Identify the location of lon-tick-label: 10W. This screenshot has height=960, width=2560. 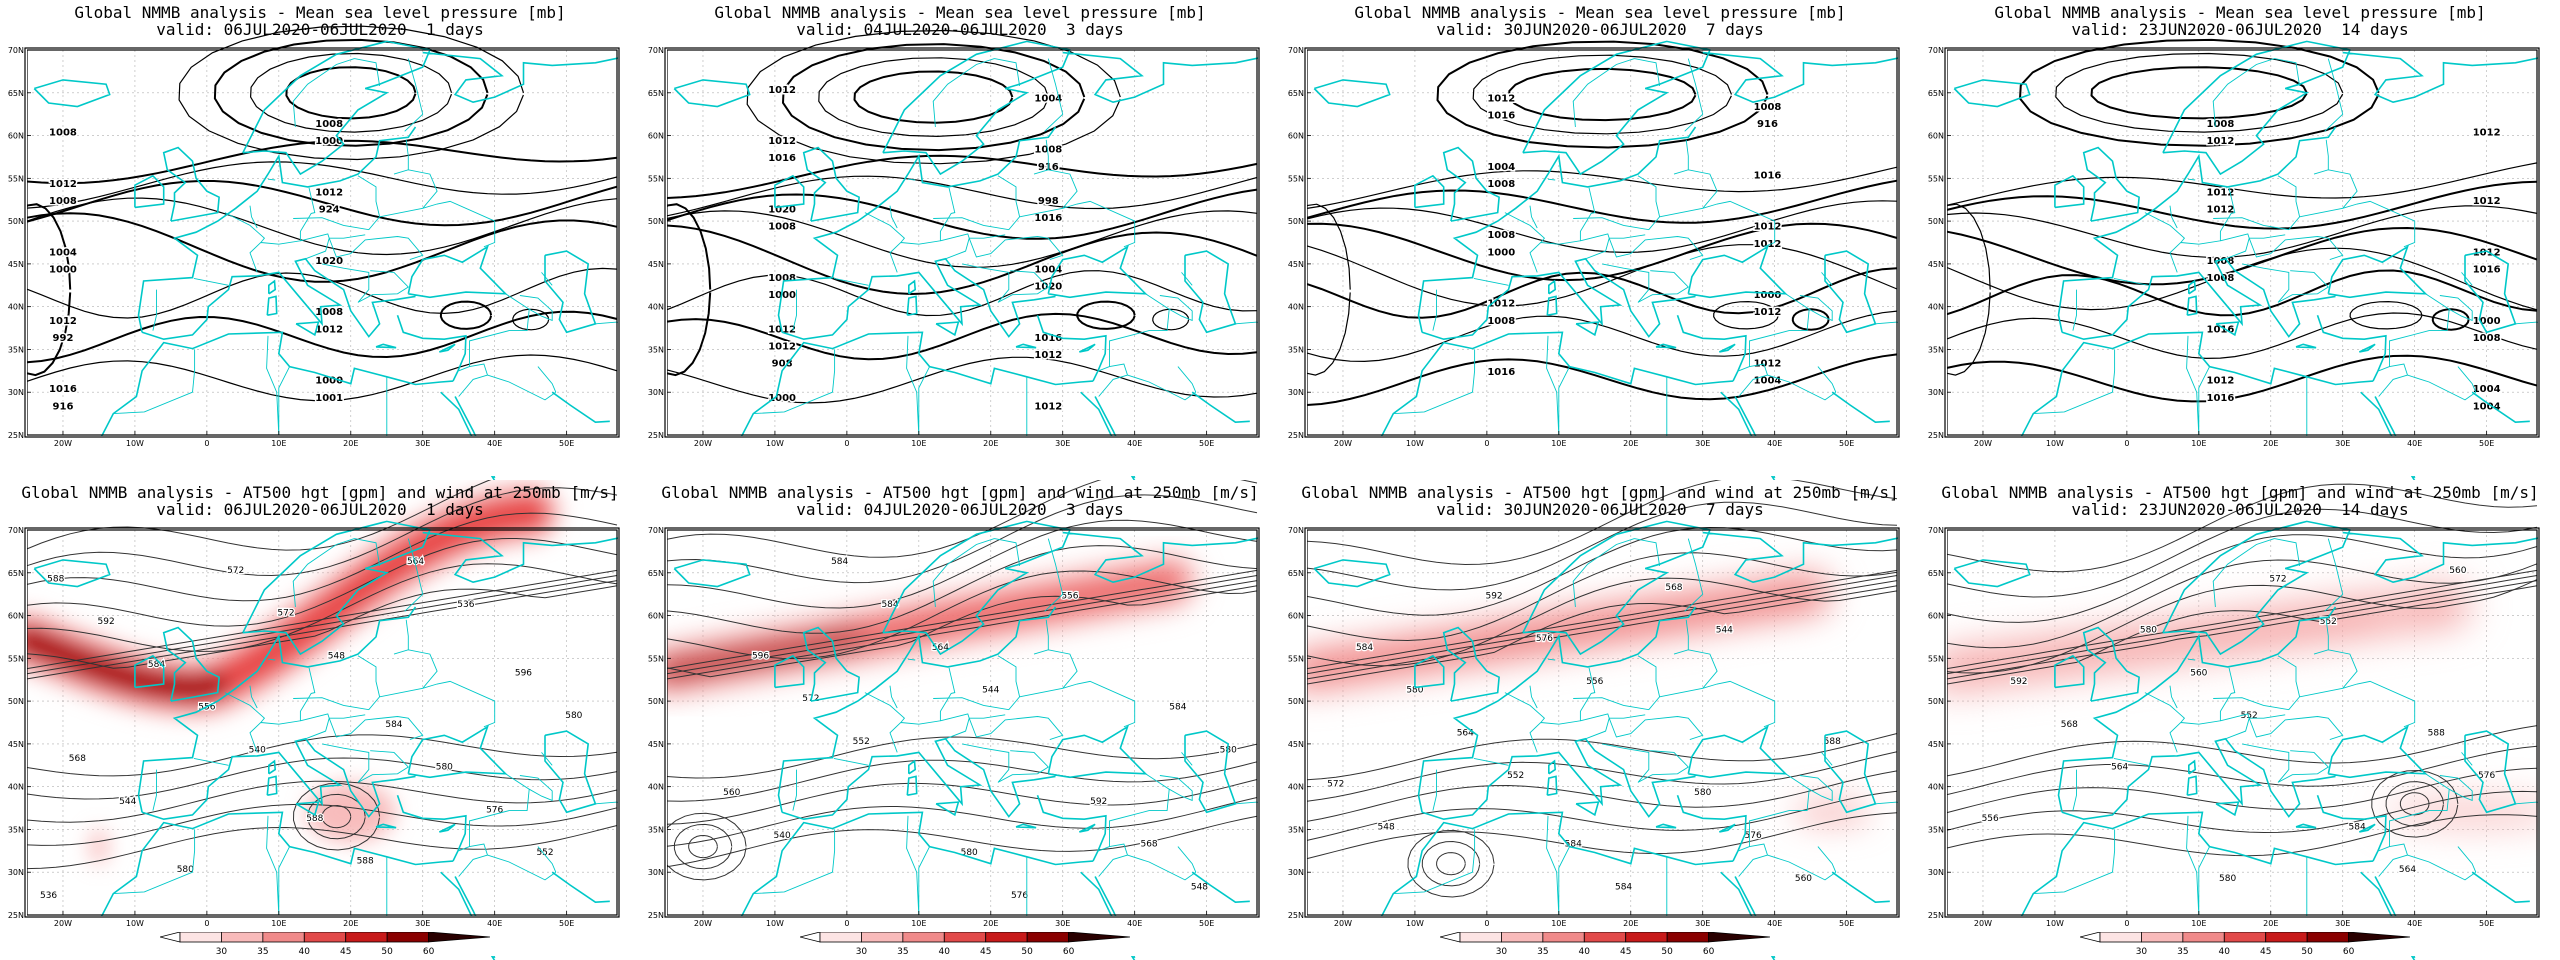
(2055, 443).